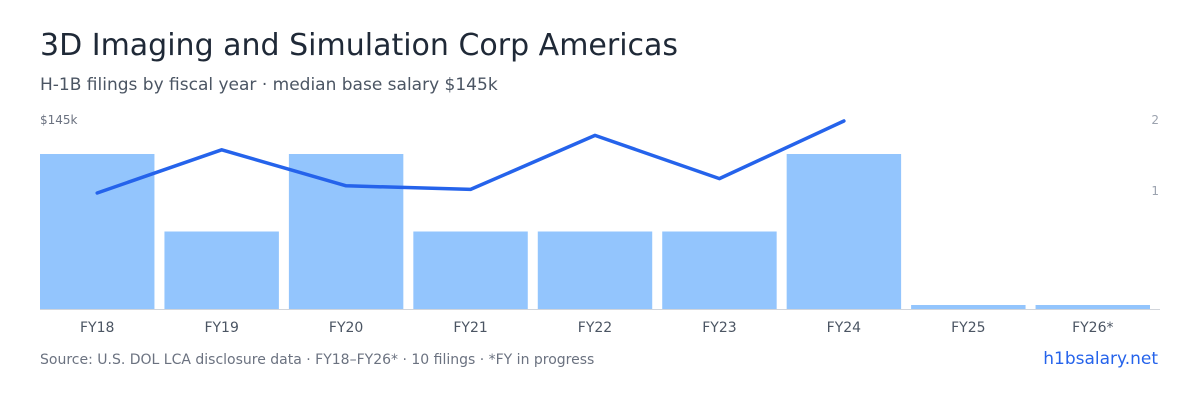 Image resolution: width=1200 pixels, height=400 pixels. Describe the element at coordinates (1155, 191) in the screenshot. I see `right-axis-tick-1: 1` at that location.